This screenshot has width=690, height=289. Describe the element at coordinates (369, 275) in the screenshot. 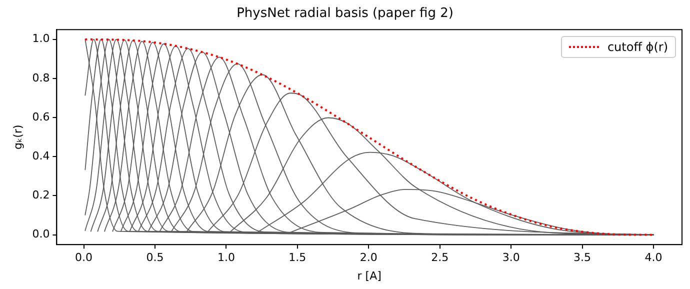

I see `x-axis-title: r [A]` at that location.